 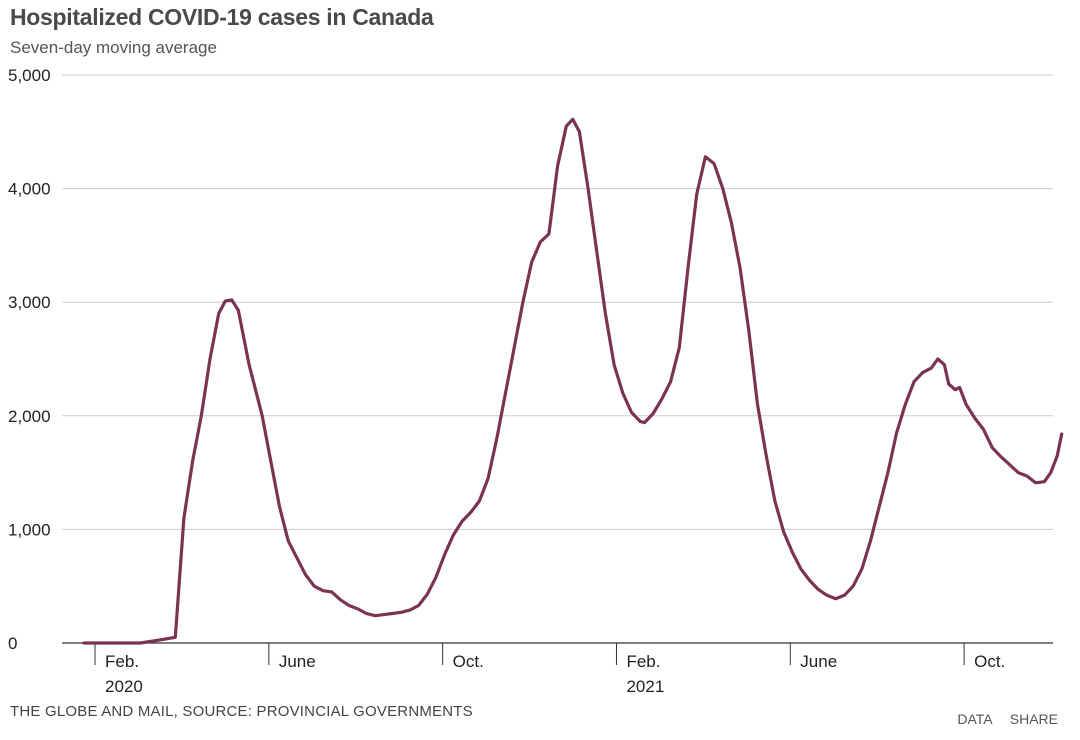 I want to click on chart-subtitle: Seven-day moving average, so click(x=113, y=47).